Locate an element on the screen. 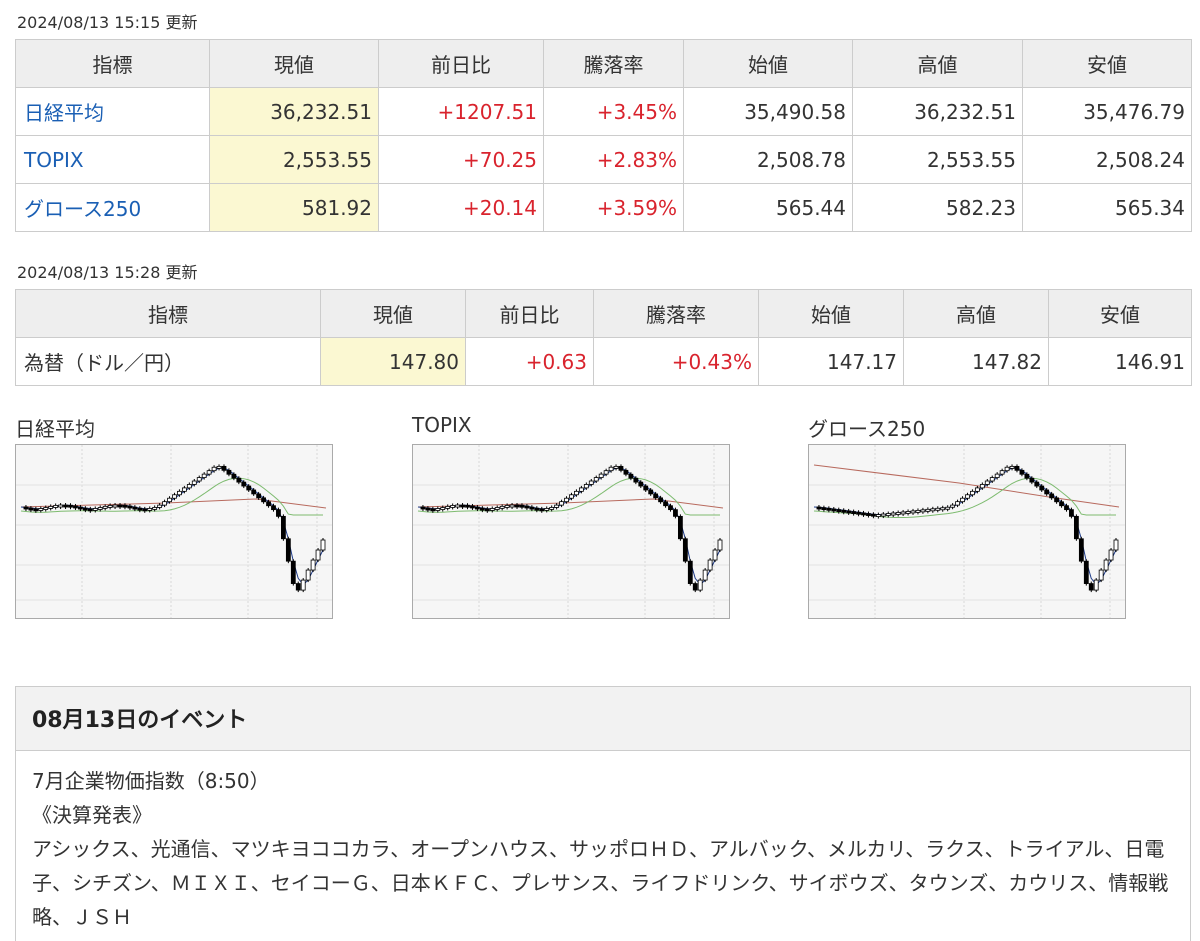 This screenshot has width=1200, height=941. index-link-nikkei: 日経平均 is located at coordinates (64, 113).